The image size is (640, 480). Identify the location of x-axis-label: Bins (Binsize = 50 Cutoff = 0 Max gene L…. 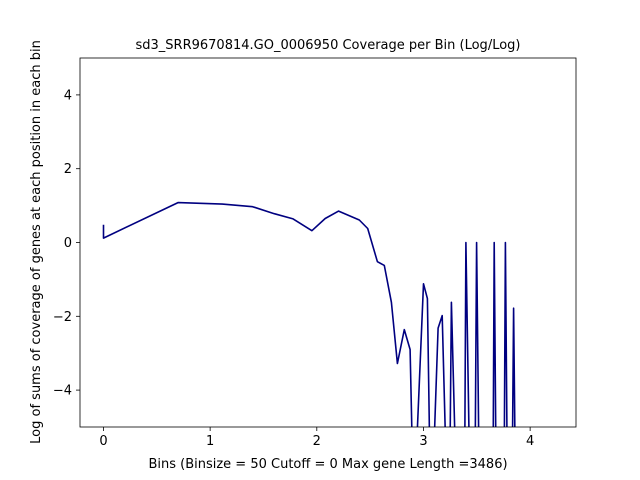
(327, 464).